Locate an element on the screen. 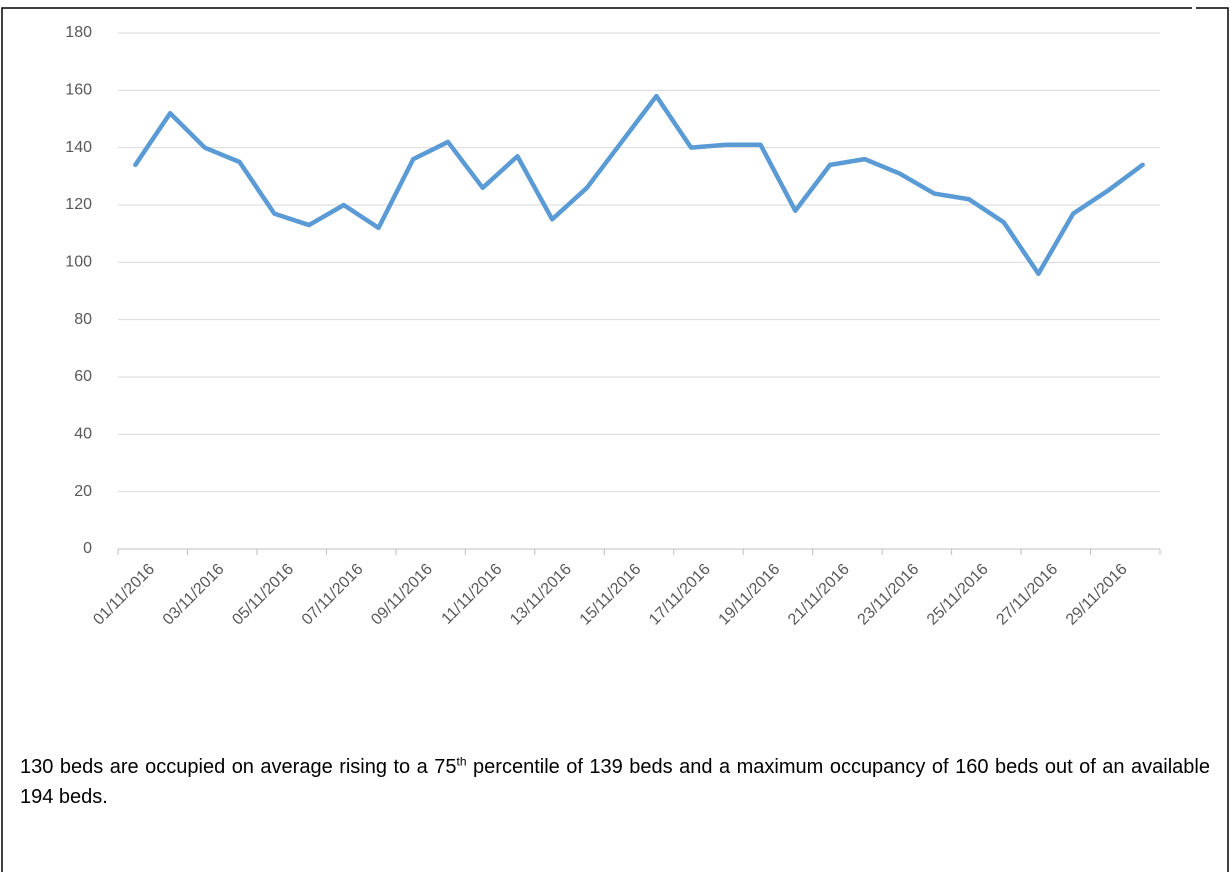  y-tick-label: 100 is located at coordinates (78, 262).